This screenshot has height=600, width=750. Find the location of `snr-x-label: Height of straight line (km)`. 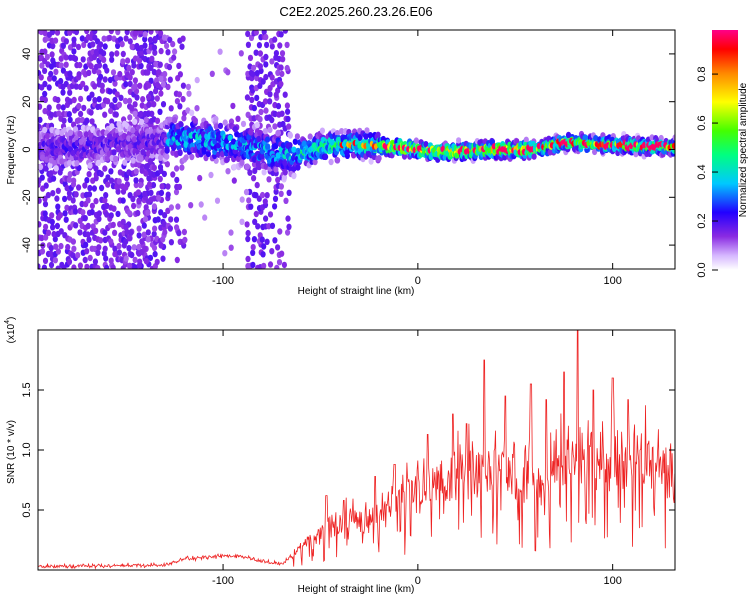

snr-x-label: Height of straight line (km) is located at coordinates (356, 589).